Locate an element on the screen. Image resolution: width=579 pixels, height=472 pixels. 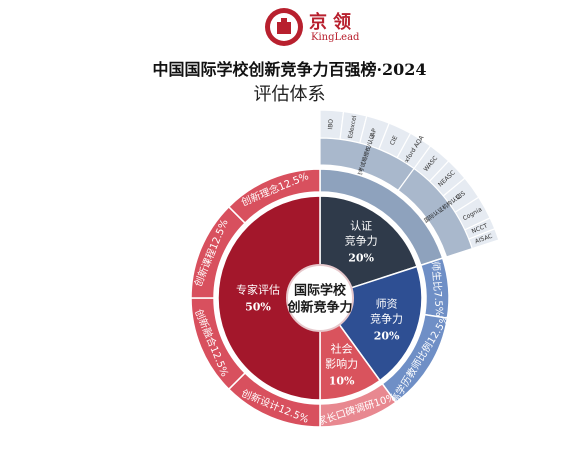
middle-ring-segment is located at coordinates (274, 196).